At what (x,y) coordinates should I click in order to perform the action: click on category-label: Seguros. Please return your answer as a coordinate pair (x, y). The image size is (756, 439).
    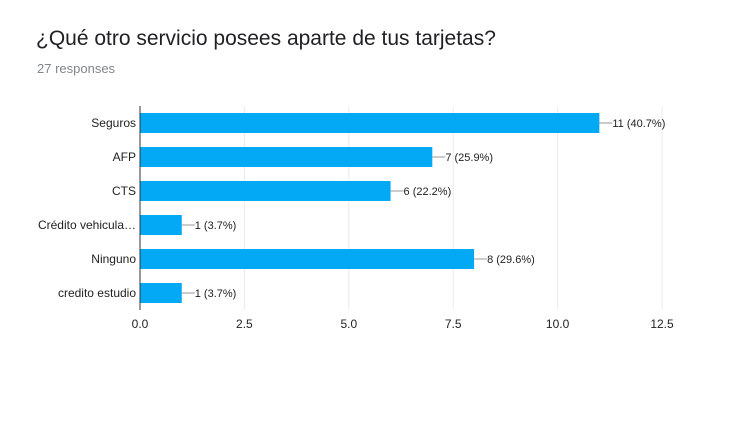
    Looking at the image, I should click on (113, 123).